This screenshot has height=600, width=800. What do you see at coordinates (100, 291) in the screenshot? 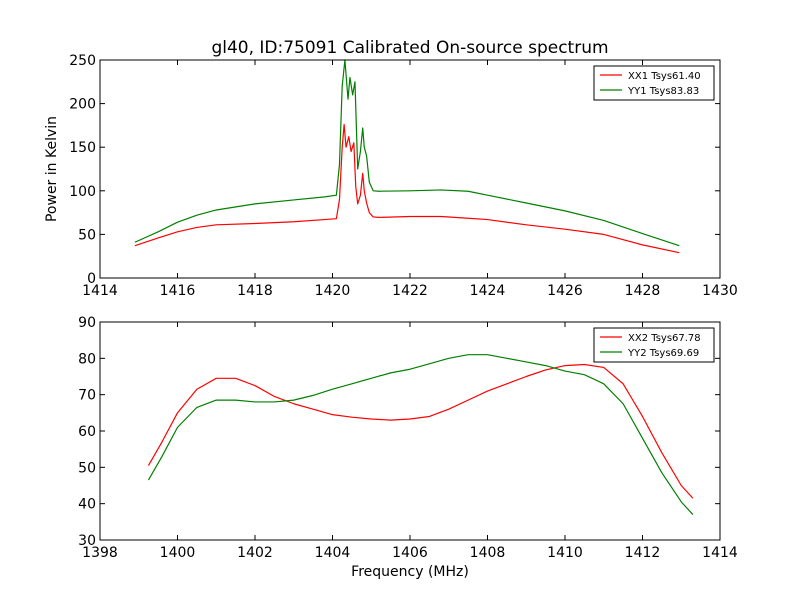
I see `top-x-tick-label: 1414` at bounding box center [100, 291].